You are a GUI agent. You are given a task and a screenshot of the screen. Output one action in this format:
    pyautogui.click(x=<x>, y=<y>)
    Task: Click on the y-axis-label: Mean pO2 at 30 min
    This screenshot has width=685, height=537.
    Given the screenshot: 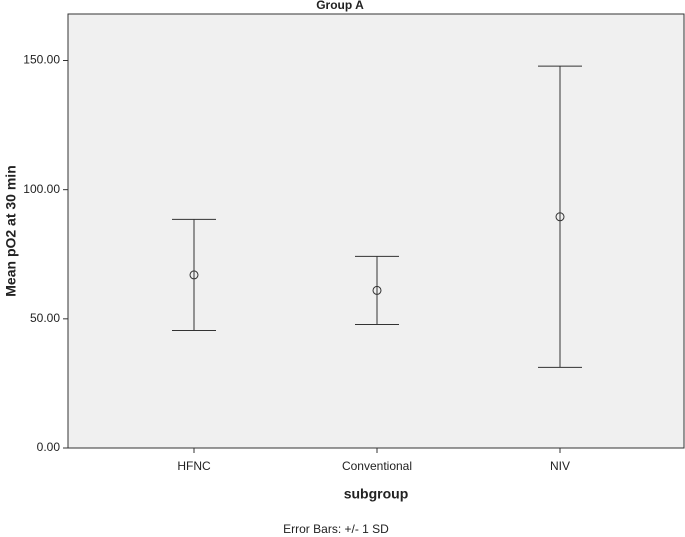 What is the action you would take?
    pyautogui.click(x=11, y=230)
    